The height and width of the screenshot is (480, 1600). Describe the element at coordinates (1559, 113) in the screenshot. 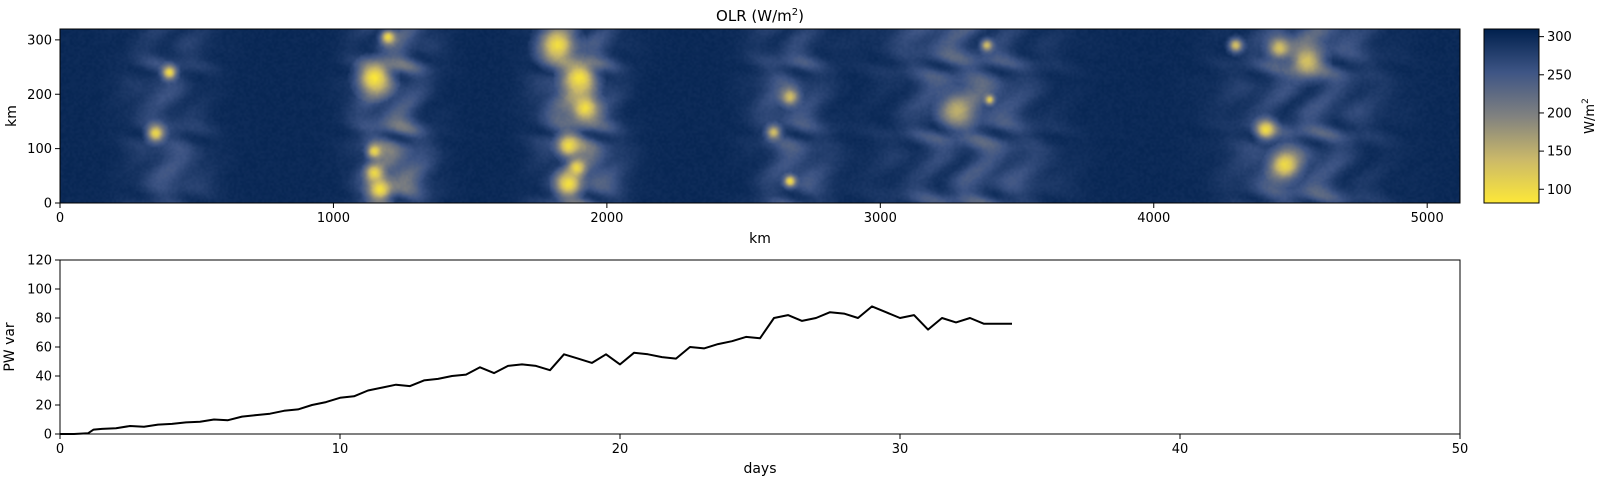

I see `colorbar-tick-label: 200` at that location.